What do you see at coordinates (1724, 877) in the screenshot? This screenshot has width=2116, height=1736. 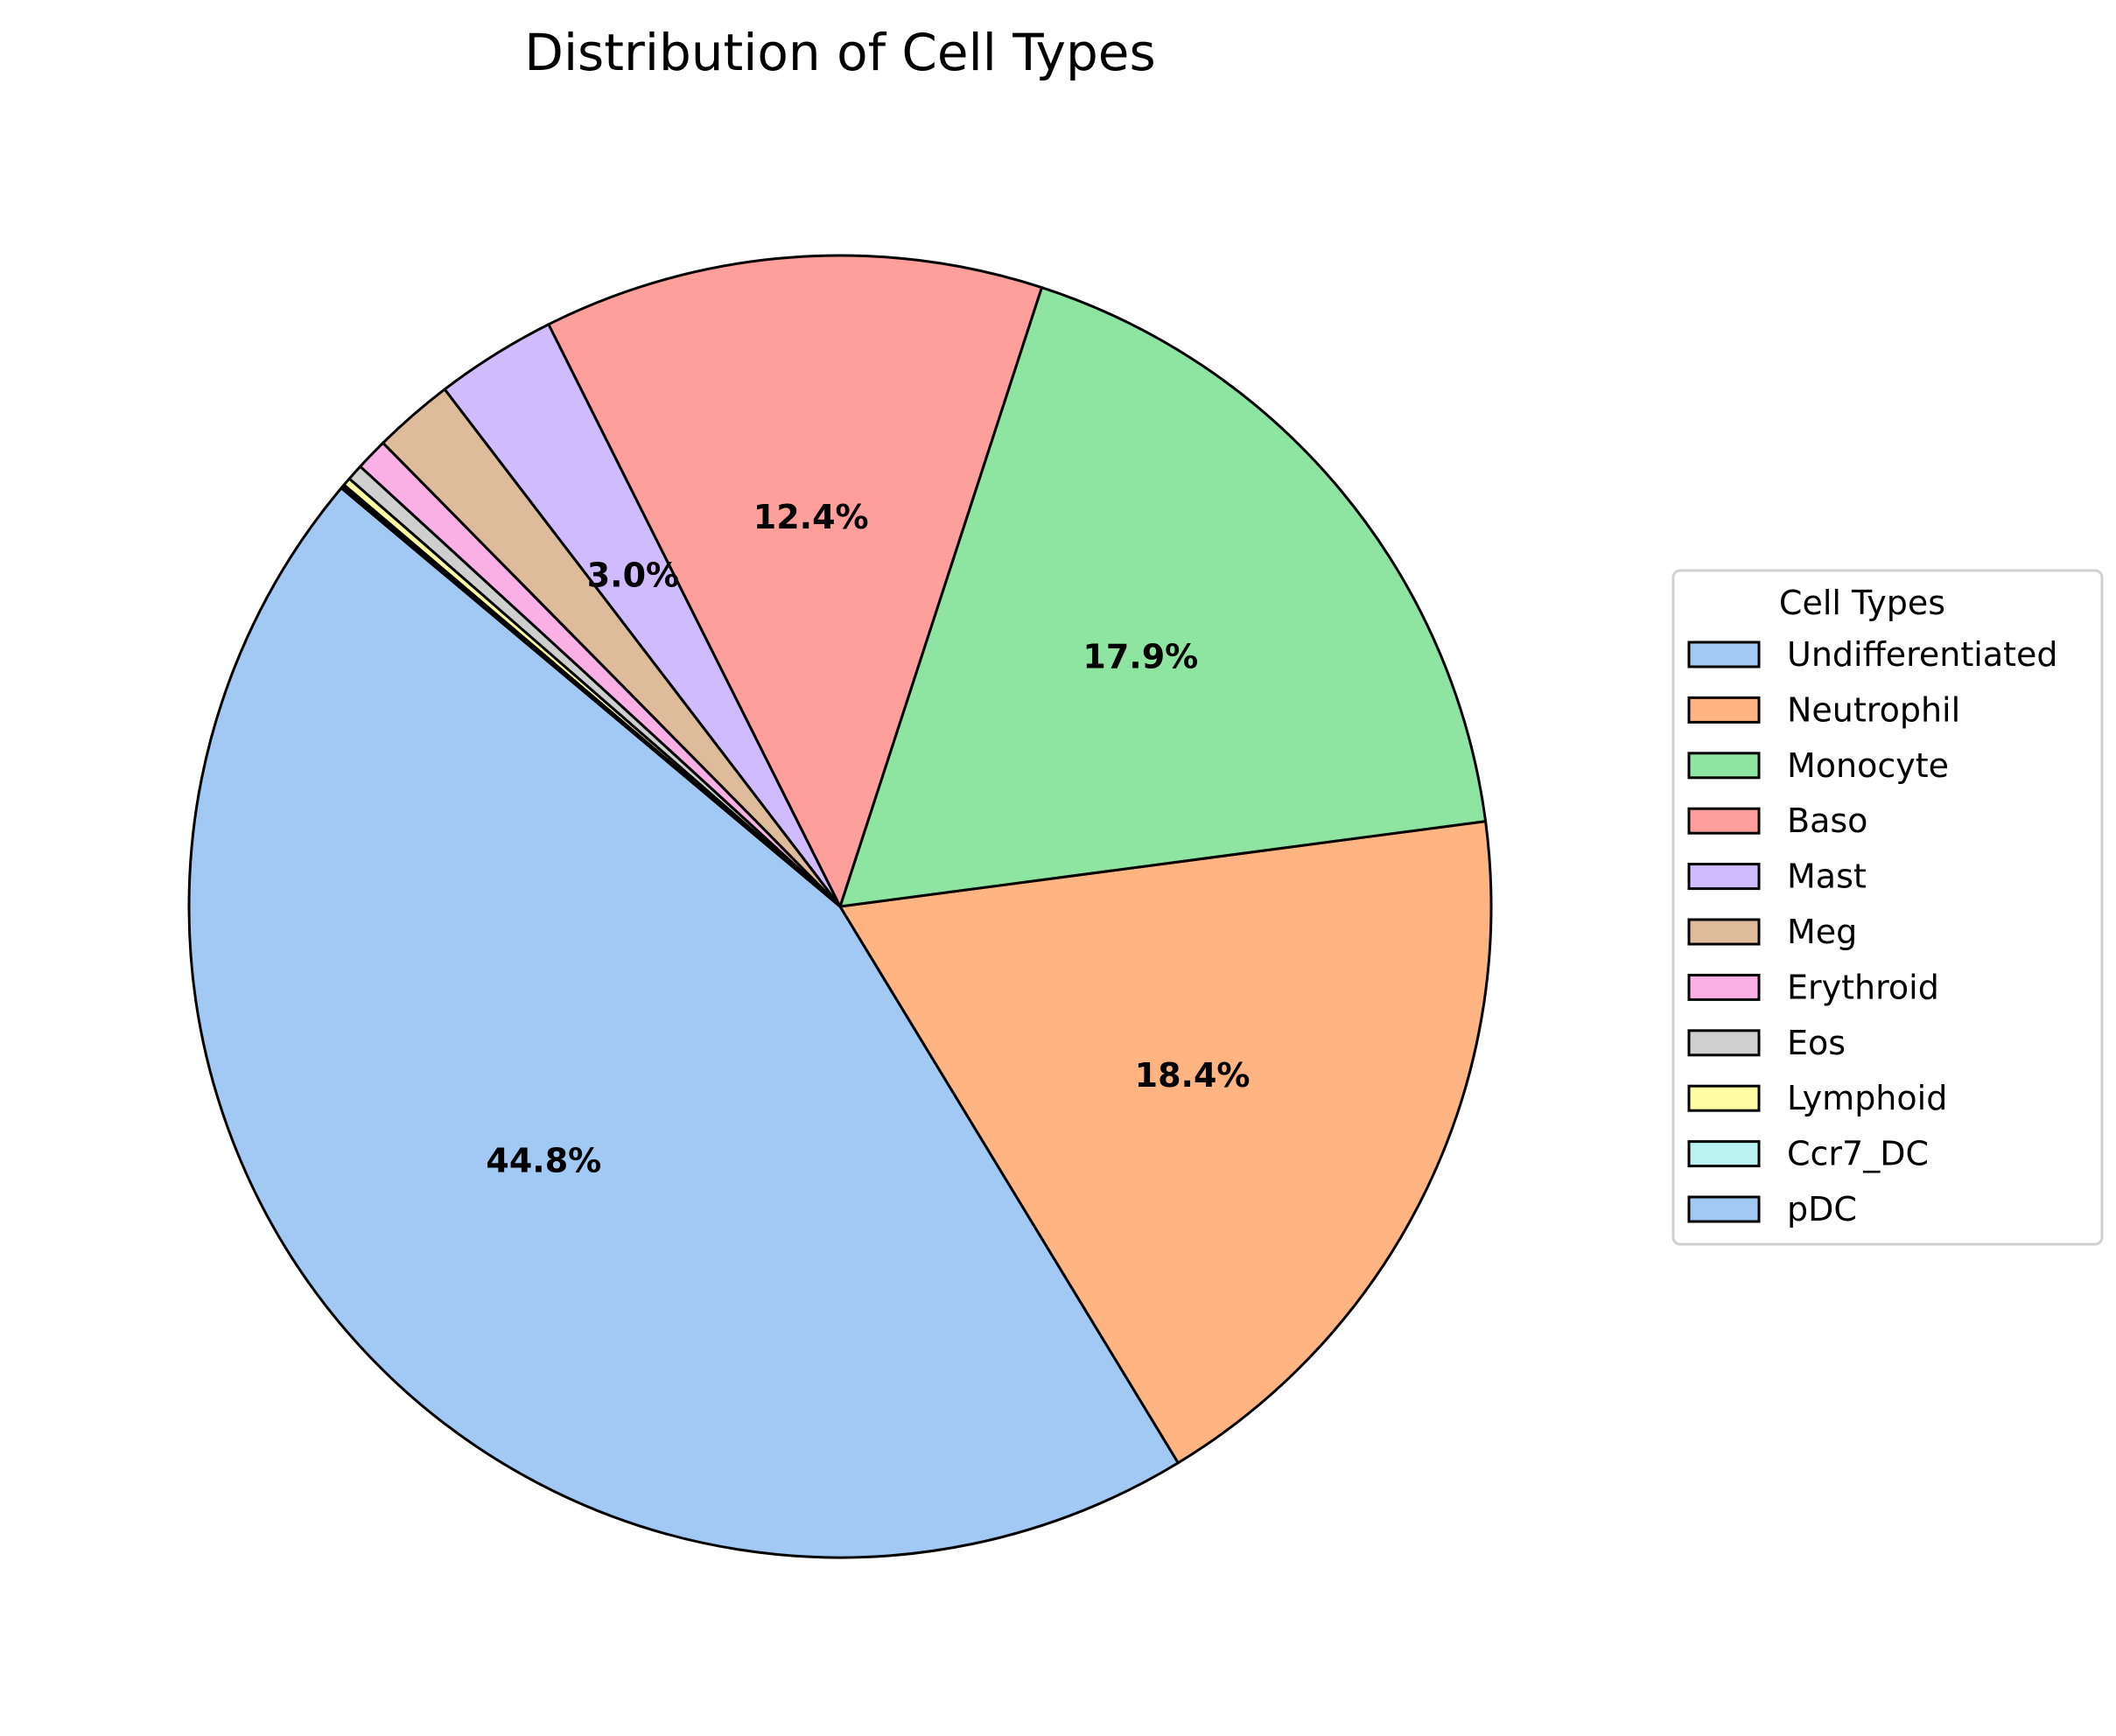 I see `legend-swatch-mast` at bounding box center [1724, 877].